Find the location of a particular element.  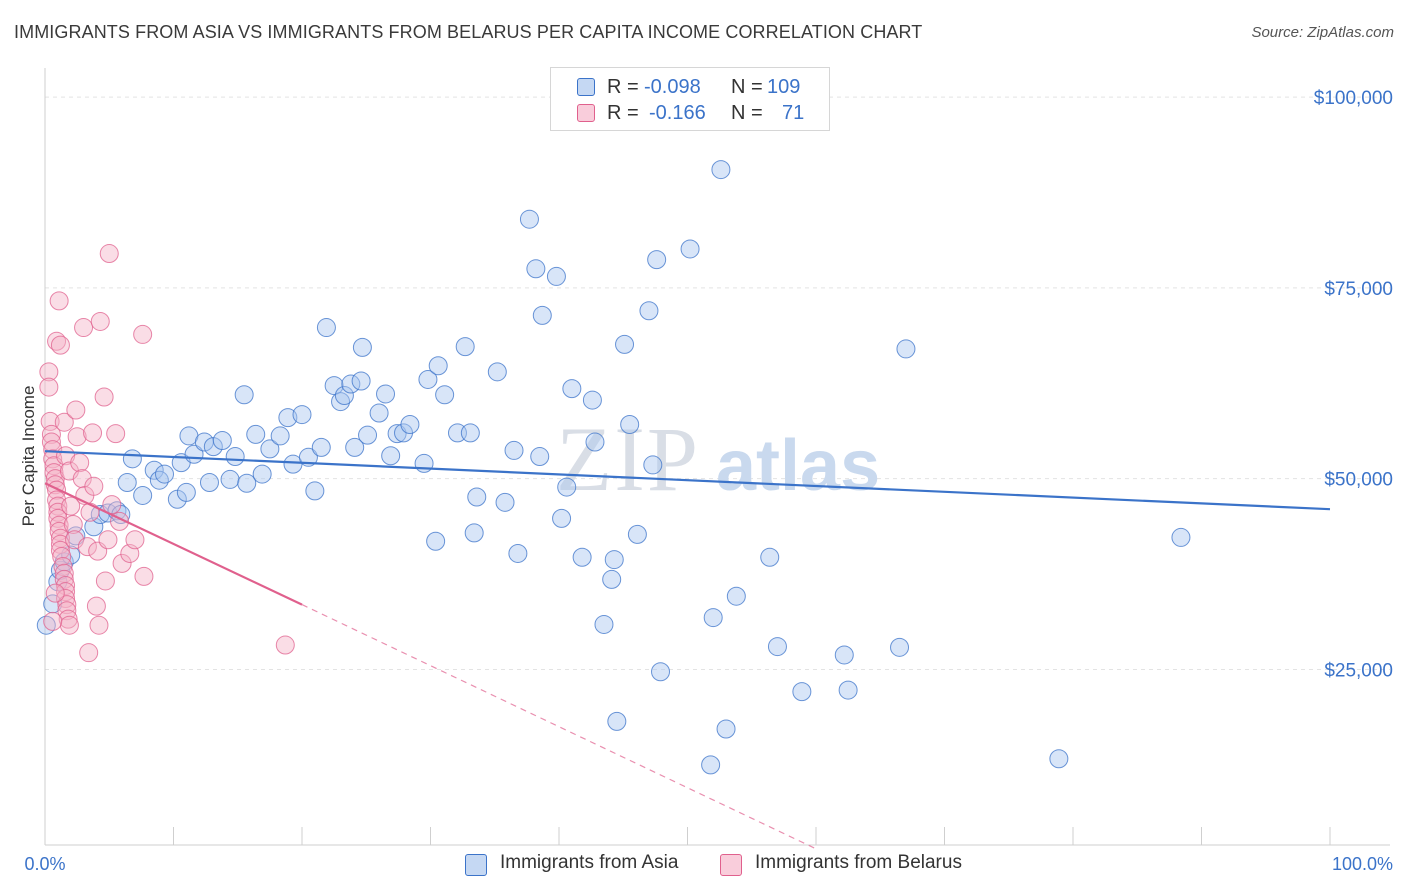

watermark-zip: ZIP is located at coordinates (628, 459).